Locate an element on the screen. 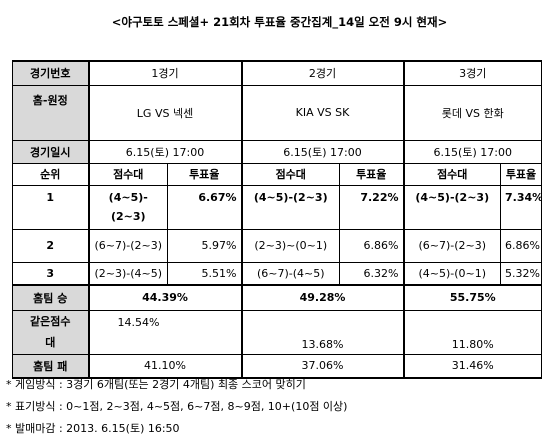 The image size is (559, 447). game3-rank3-rate: 5.32% is located at coordinates (521, 273).